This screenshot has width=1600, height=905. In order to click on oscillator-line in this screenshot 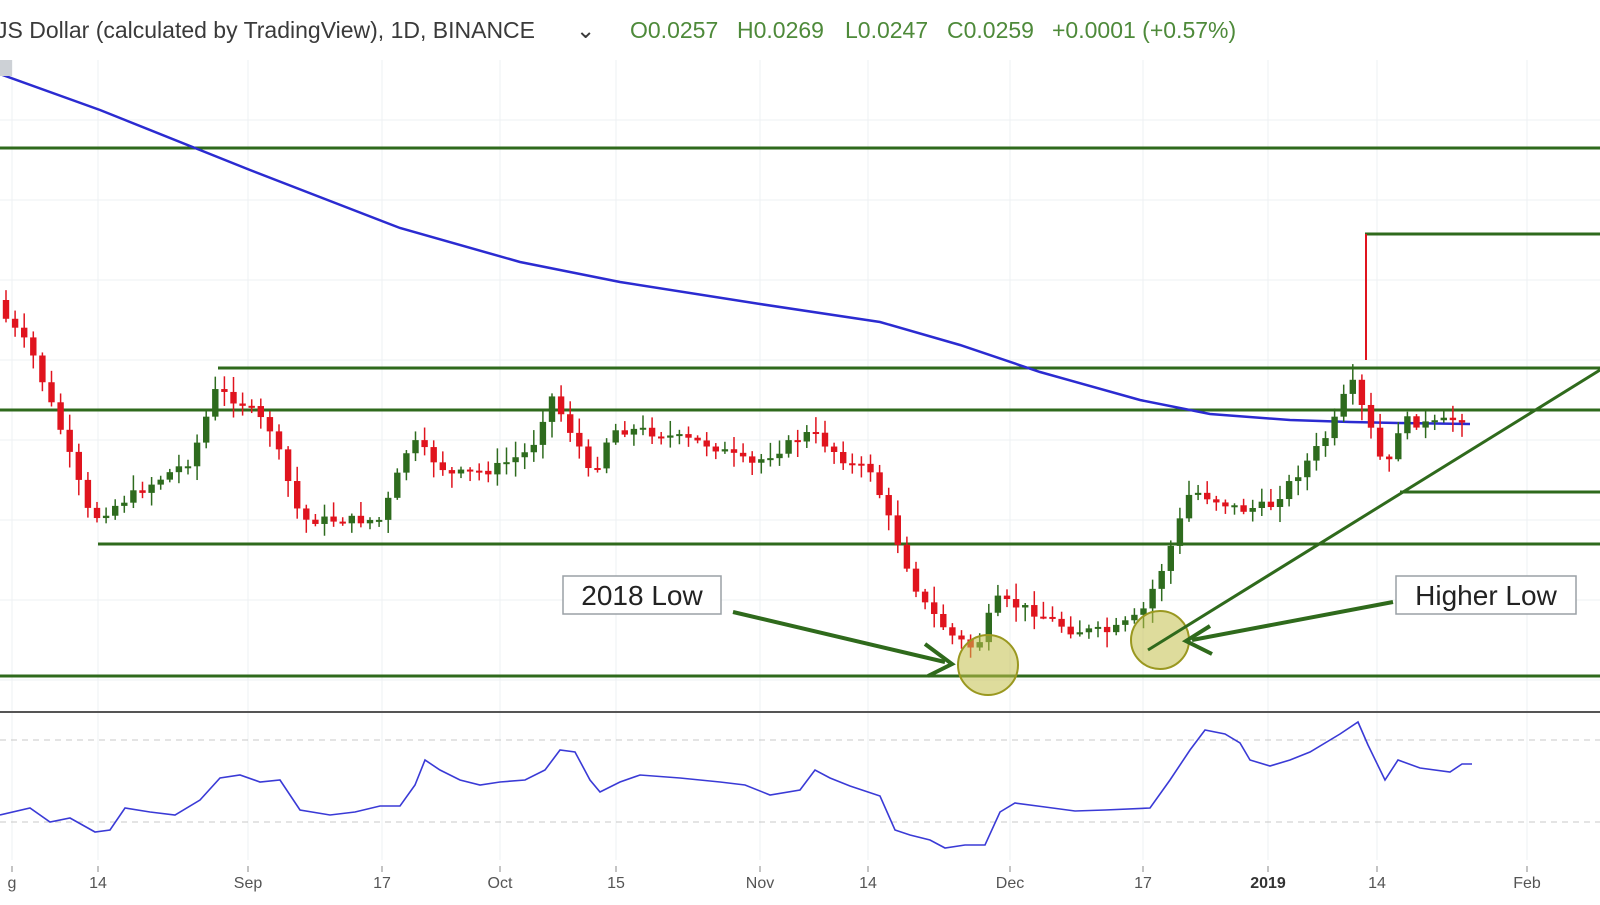, I will do `click(736, 784)`.